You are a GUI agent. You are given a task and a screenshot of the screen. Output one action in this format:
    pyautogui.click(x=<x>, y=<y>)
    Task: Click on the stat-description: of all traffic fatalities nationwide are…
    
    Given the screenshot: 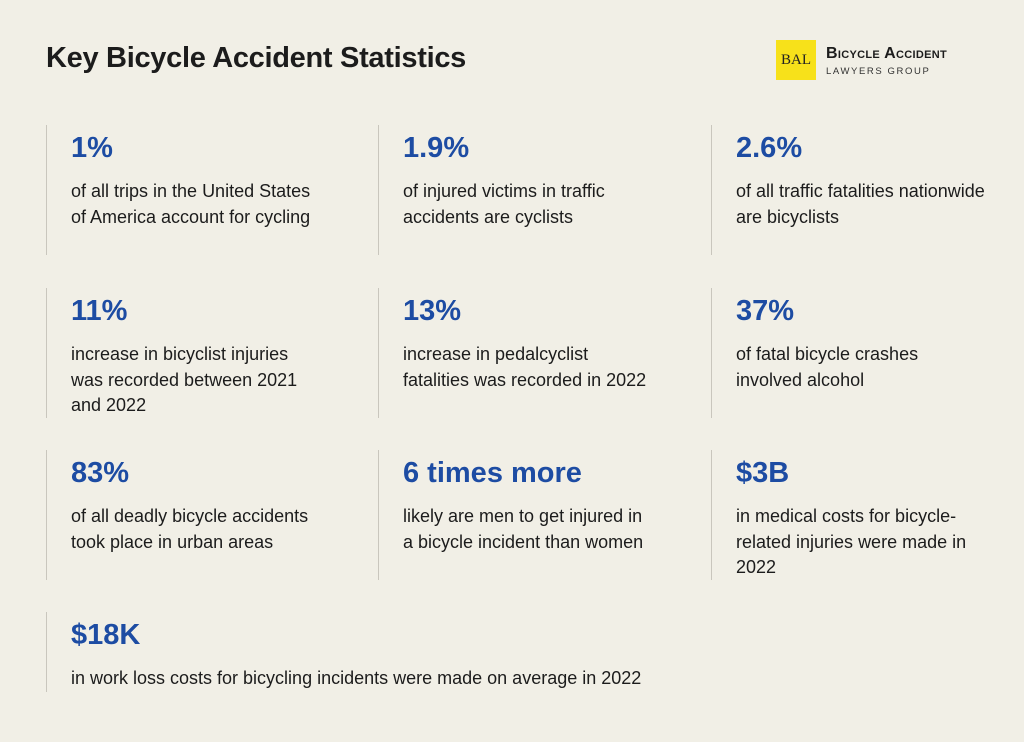 What is the action you would take?
    pyautogui.click(x=860, y=204)
    